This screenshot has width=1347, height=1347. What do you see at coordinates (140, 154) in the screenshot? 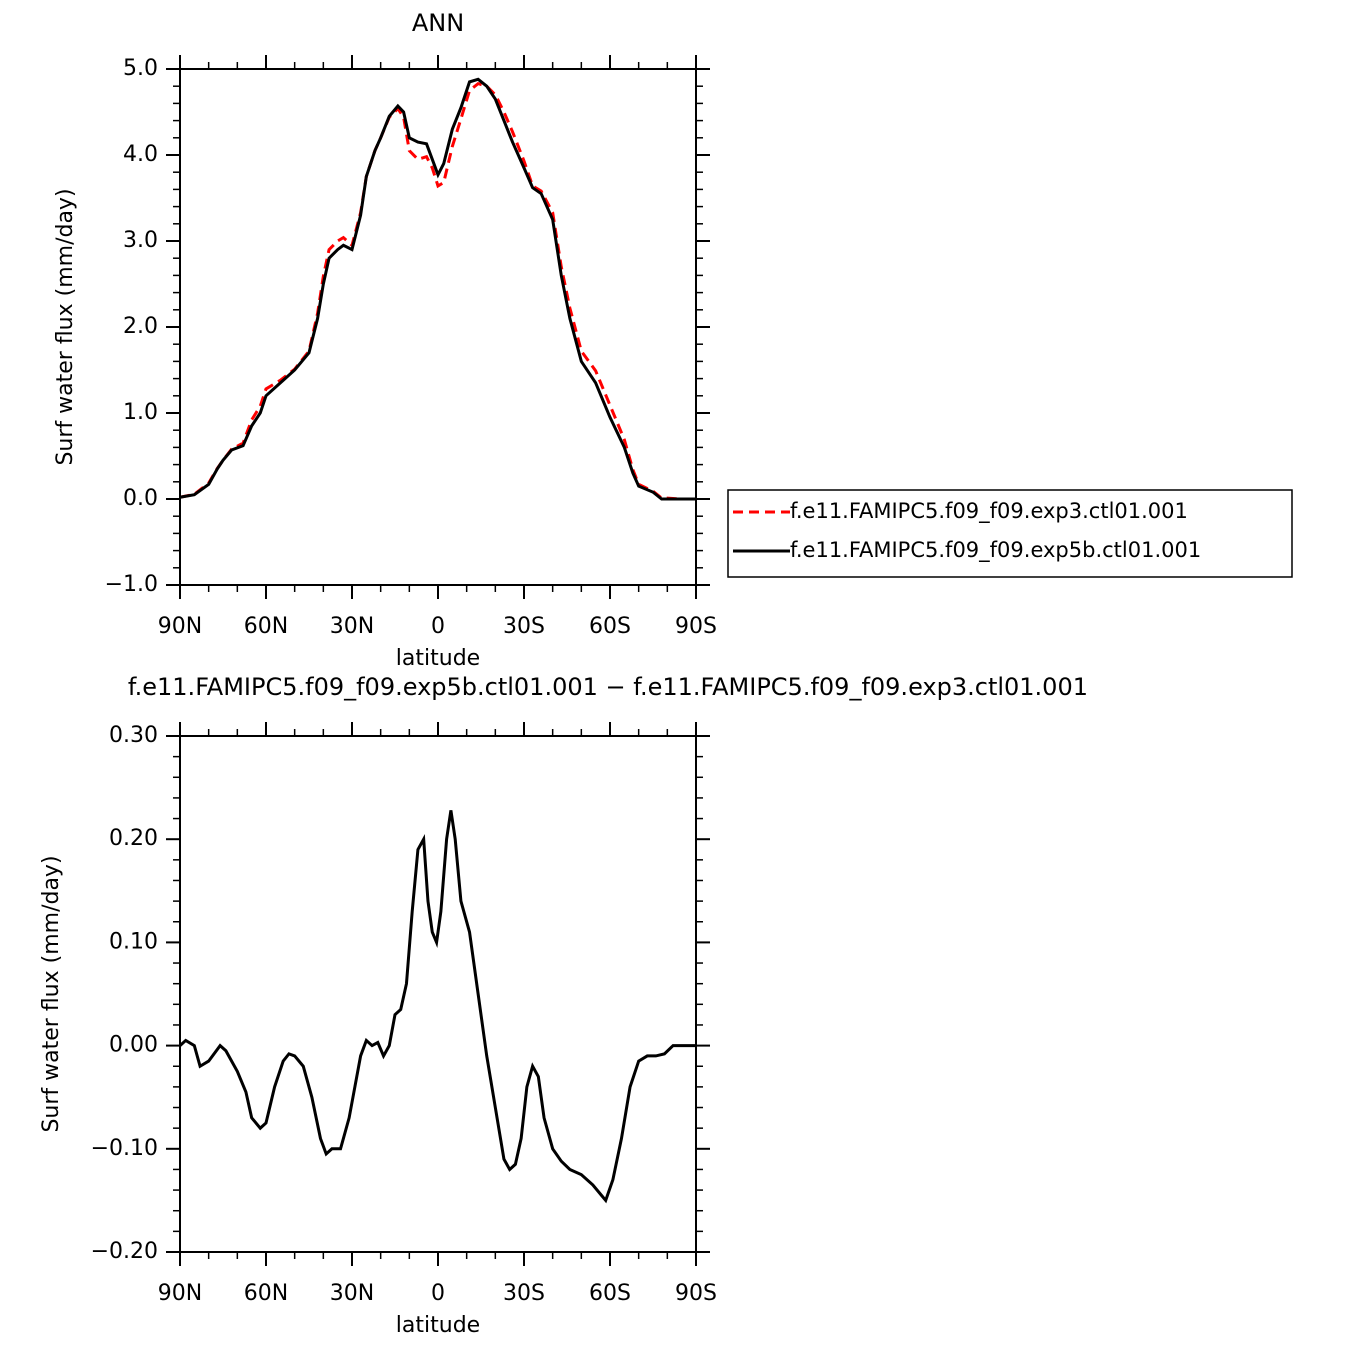
I see `y-tick-label: 4.0` at bounding box center [140, 154].